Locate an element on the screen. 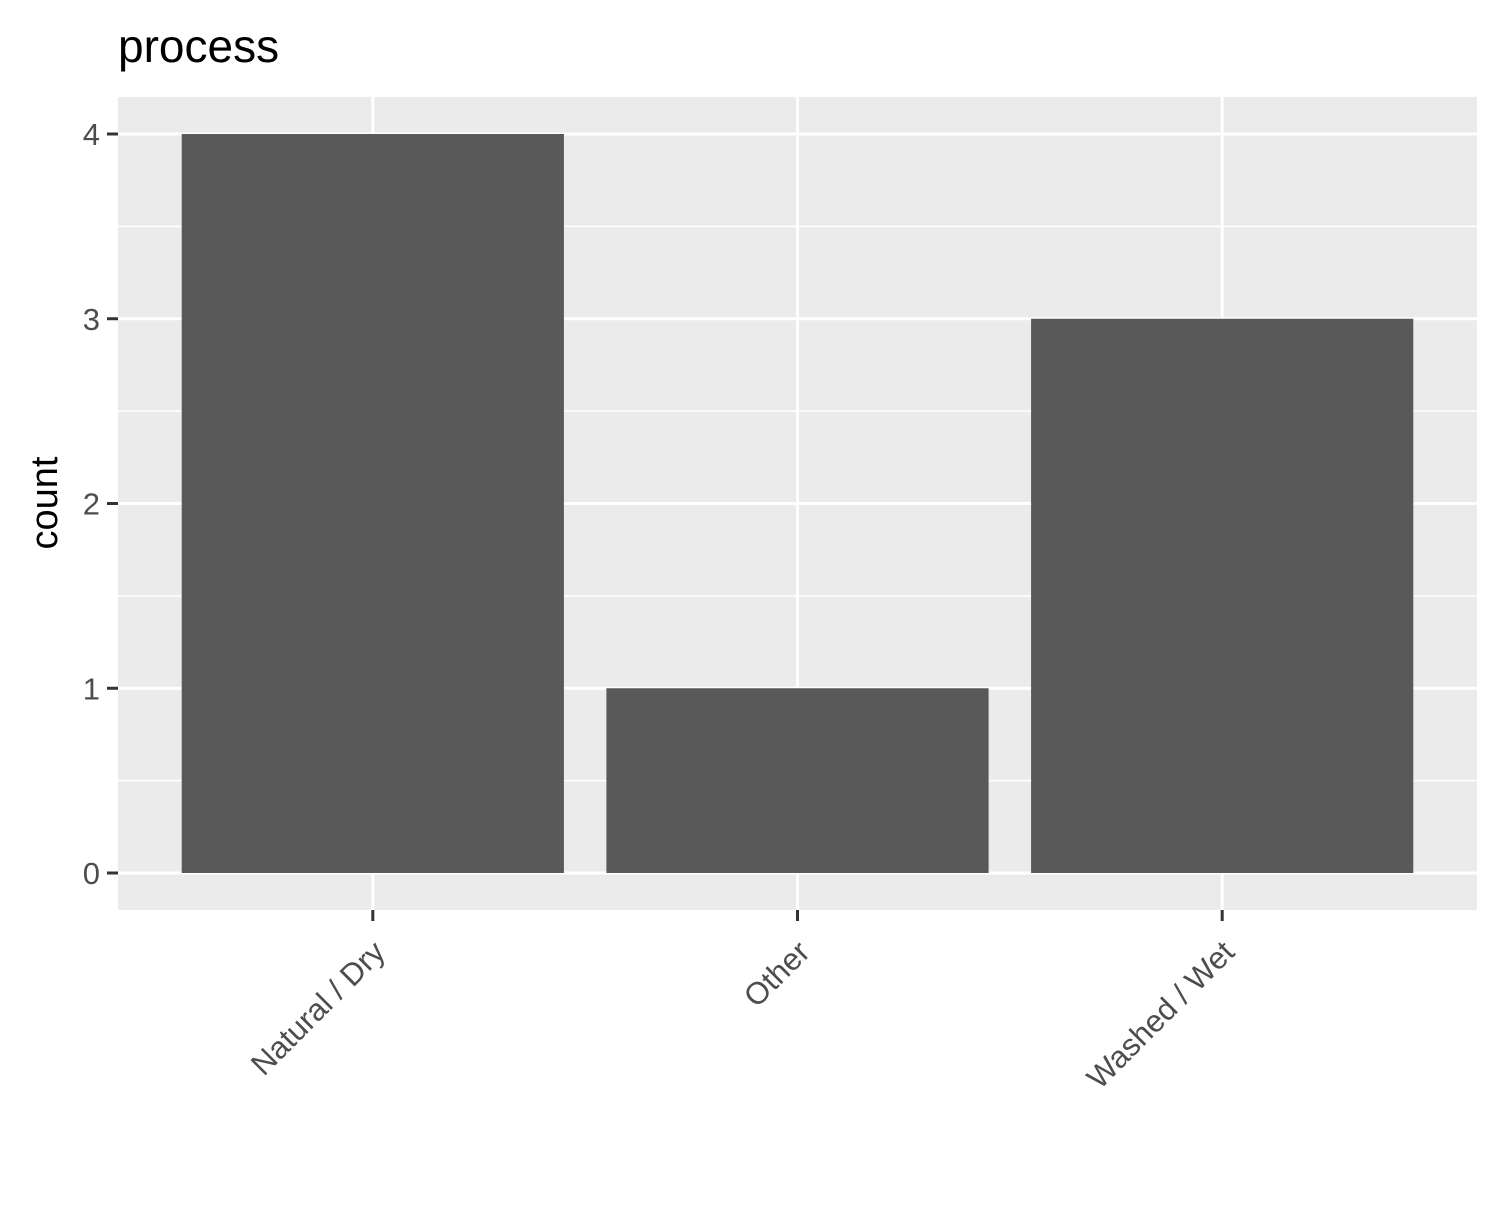  y-tick-label: 2 is located at coordinates (91, 504).